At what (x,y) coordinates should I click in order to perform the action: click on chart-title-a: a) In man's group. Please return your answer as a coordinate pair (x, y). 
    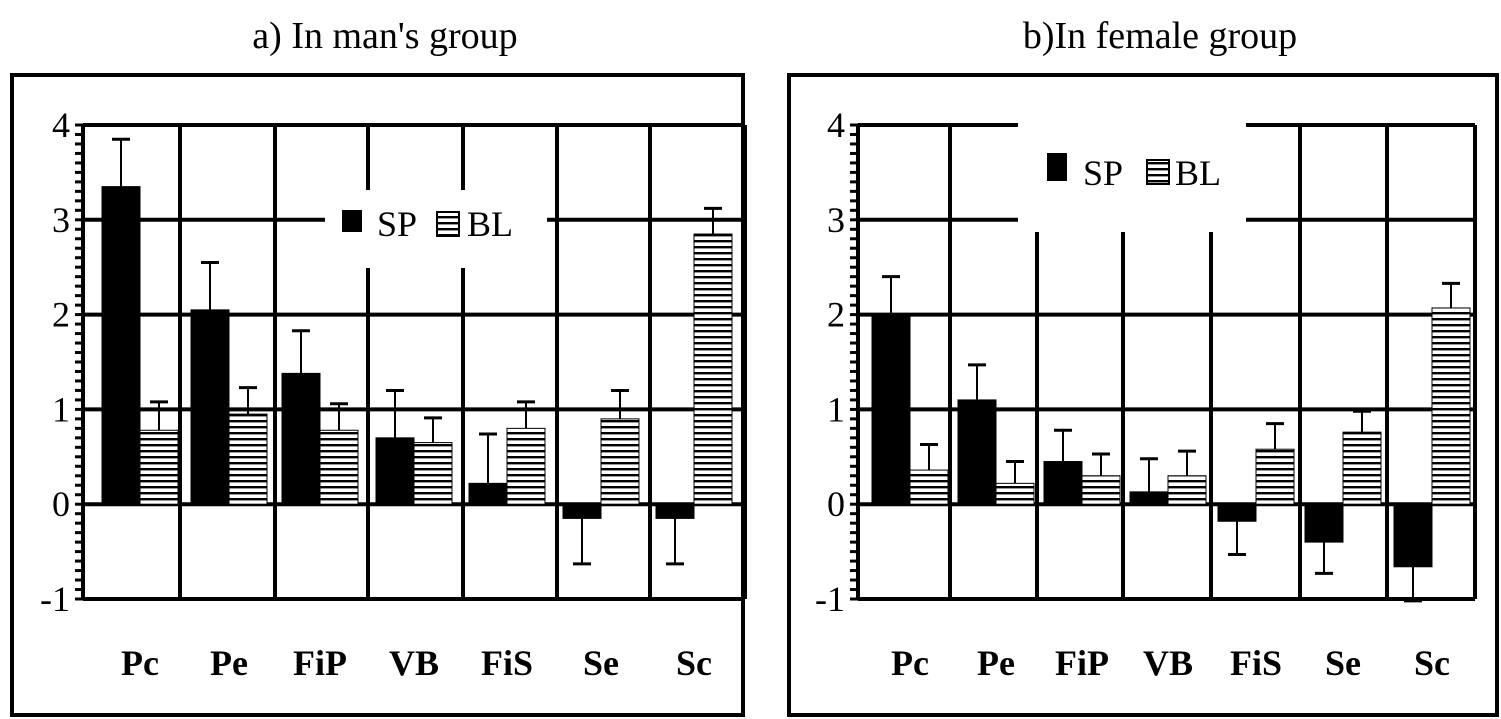
    Looking at the image, I should click on (384, 36).